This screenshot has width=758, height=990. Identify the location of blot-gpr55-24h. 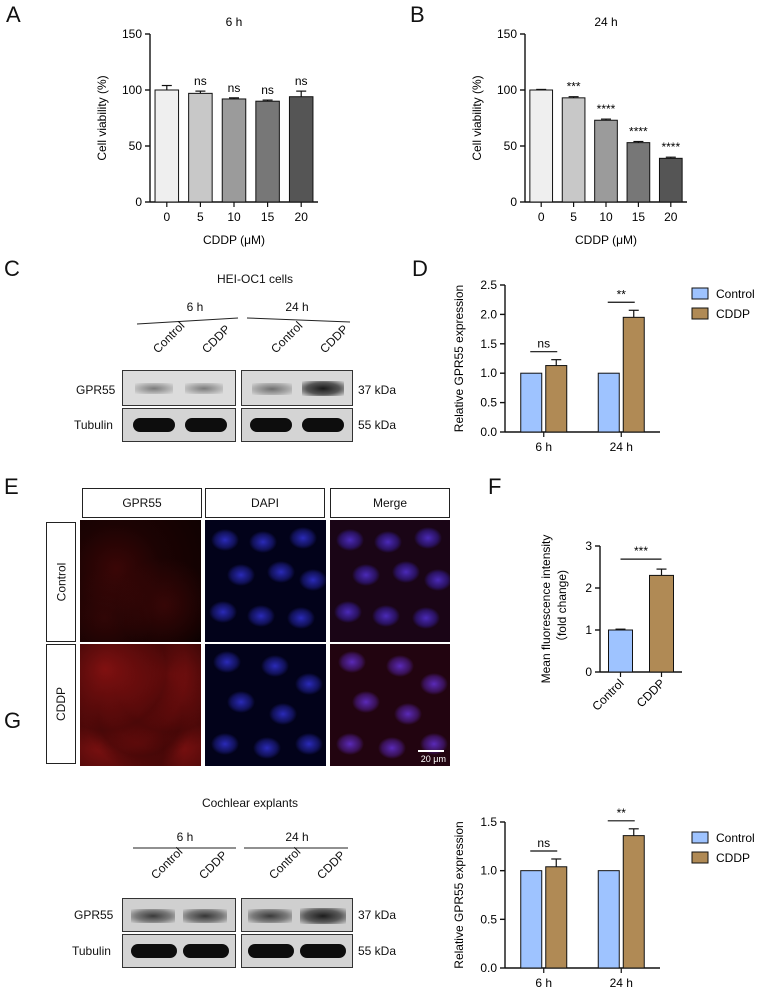
(297, 915).